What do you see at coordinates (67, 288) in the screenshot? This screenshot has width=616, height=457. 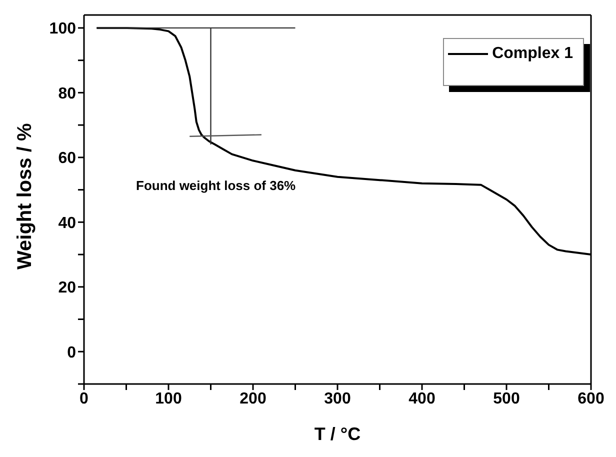 I see `y-tick-label: 20` at bounding box center [67, 288].